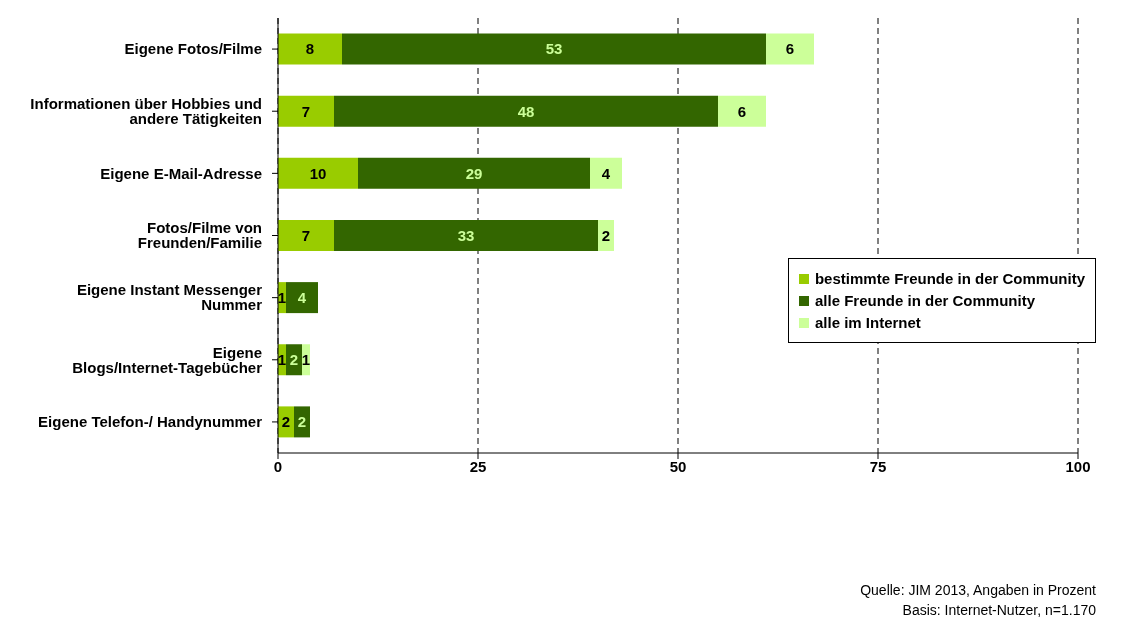  I want to click on y-tick-label: Eigene Blogs/Internet-Tagebücher, so click(167, 359).